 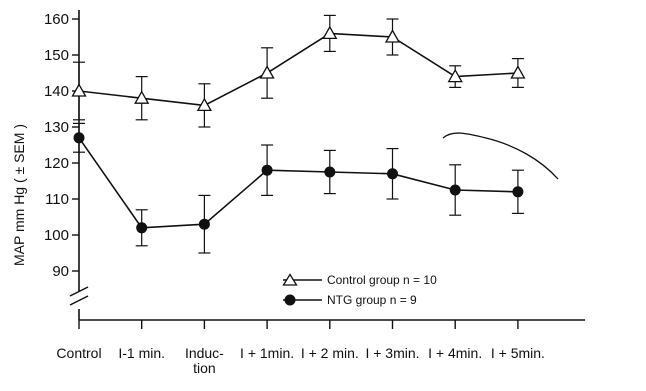 I want to click on y-tick-label: 140, so click(x=56, y=91).